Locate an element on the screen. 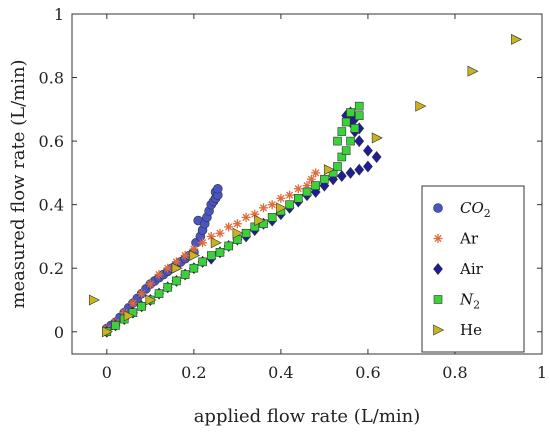  legend-marker-n2 is located at coordinates (438, 299).